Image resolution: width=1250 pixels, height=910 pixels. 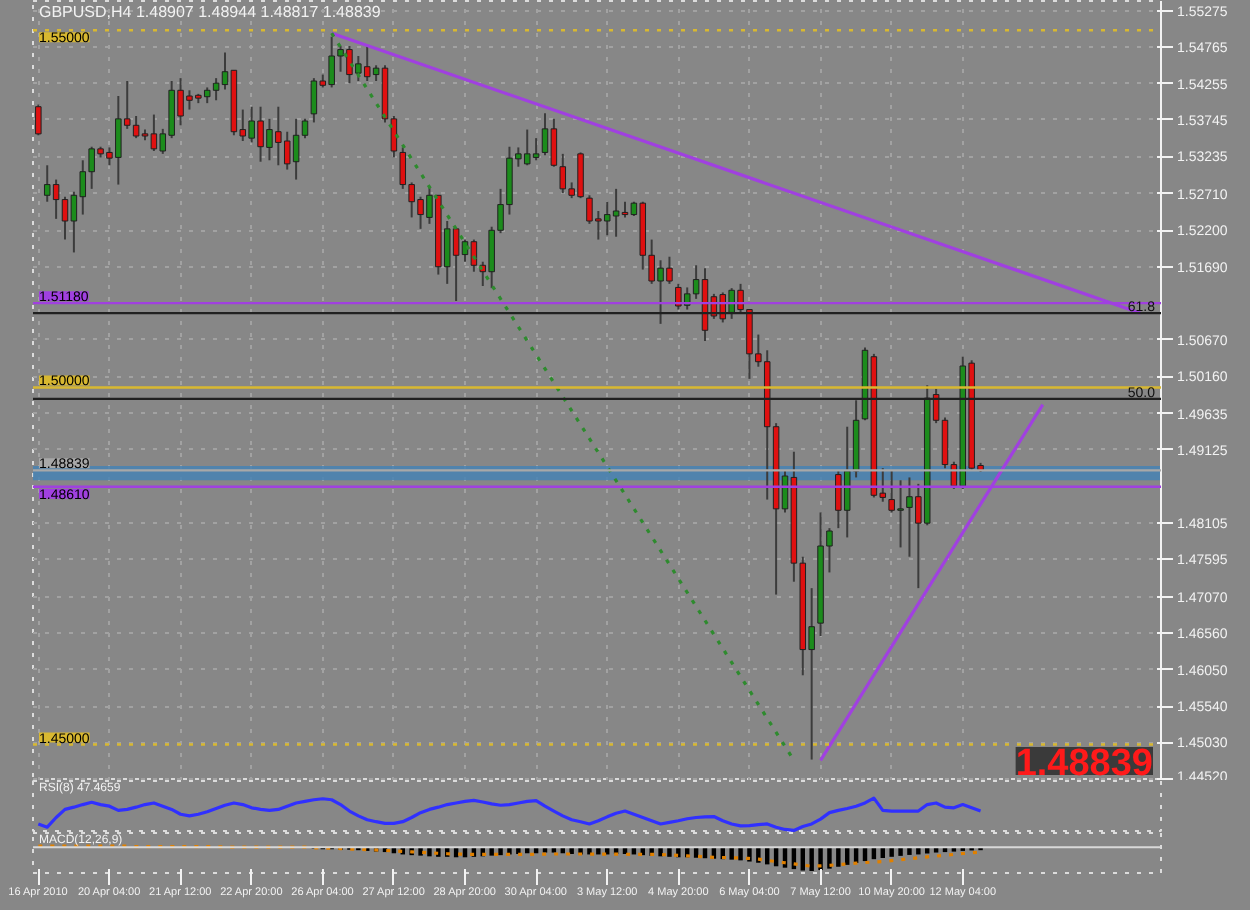 I want to click on annotation: 1.48839, so click(x=1084, y=764).